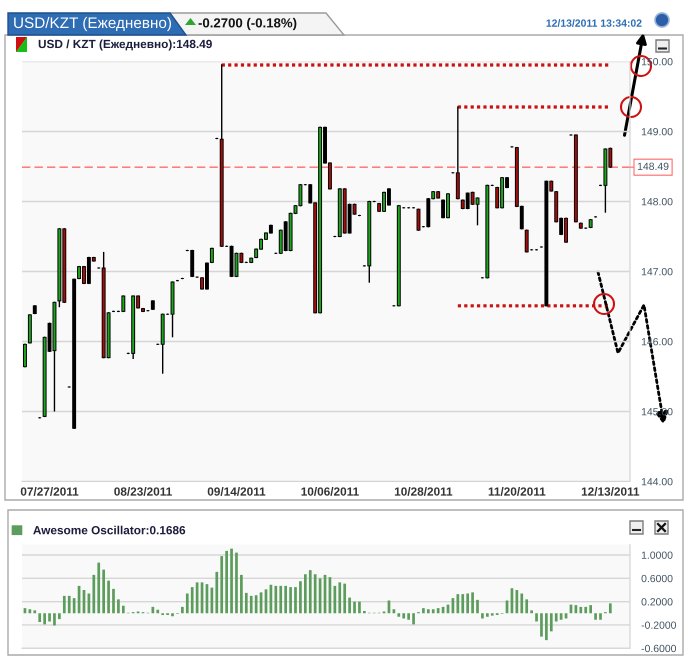  Describe the element at coordinates (330, 491) in the screenshot. I see `x-tick-label: 10/06/2011` at that location.